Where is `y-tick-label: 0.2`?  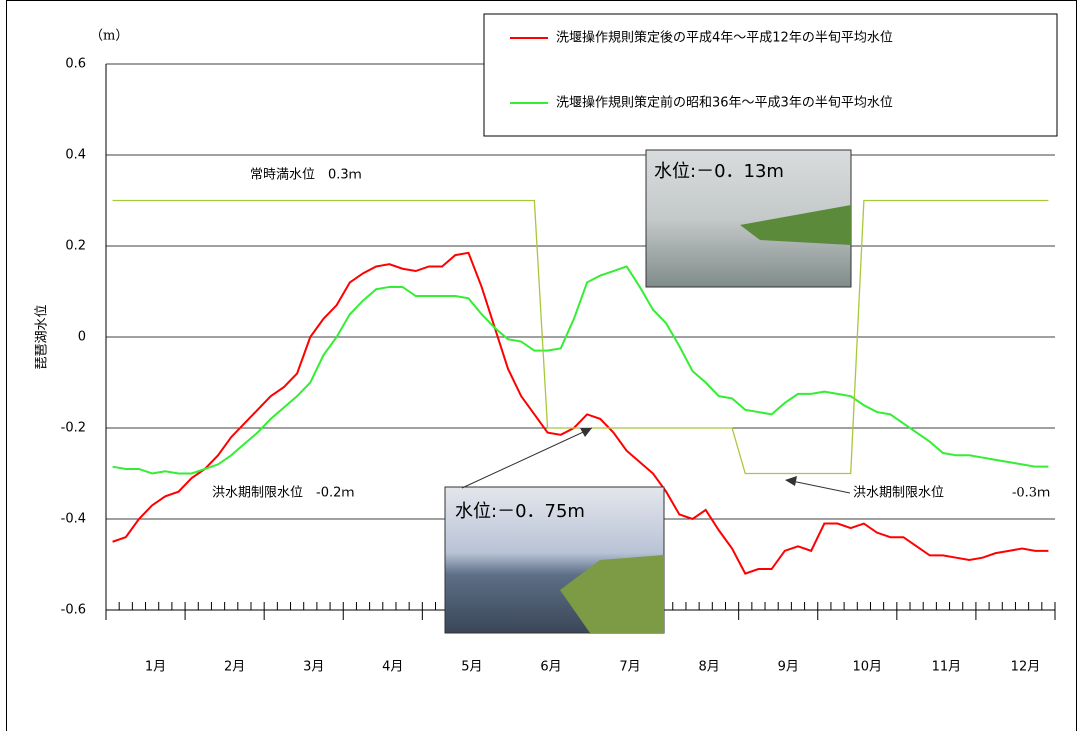
y-tick-label: 0.2 is located at coordinates (75, 246).